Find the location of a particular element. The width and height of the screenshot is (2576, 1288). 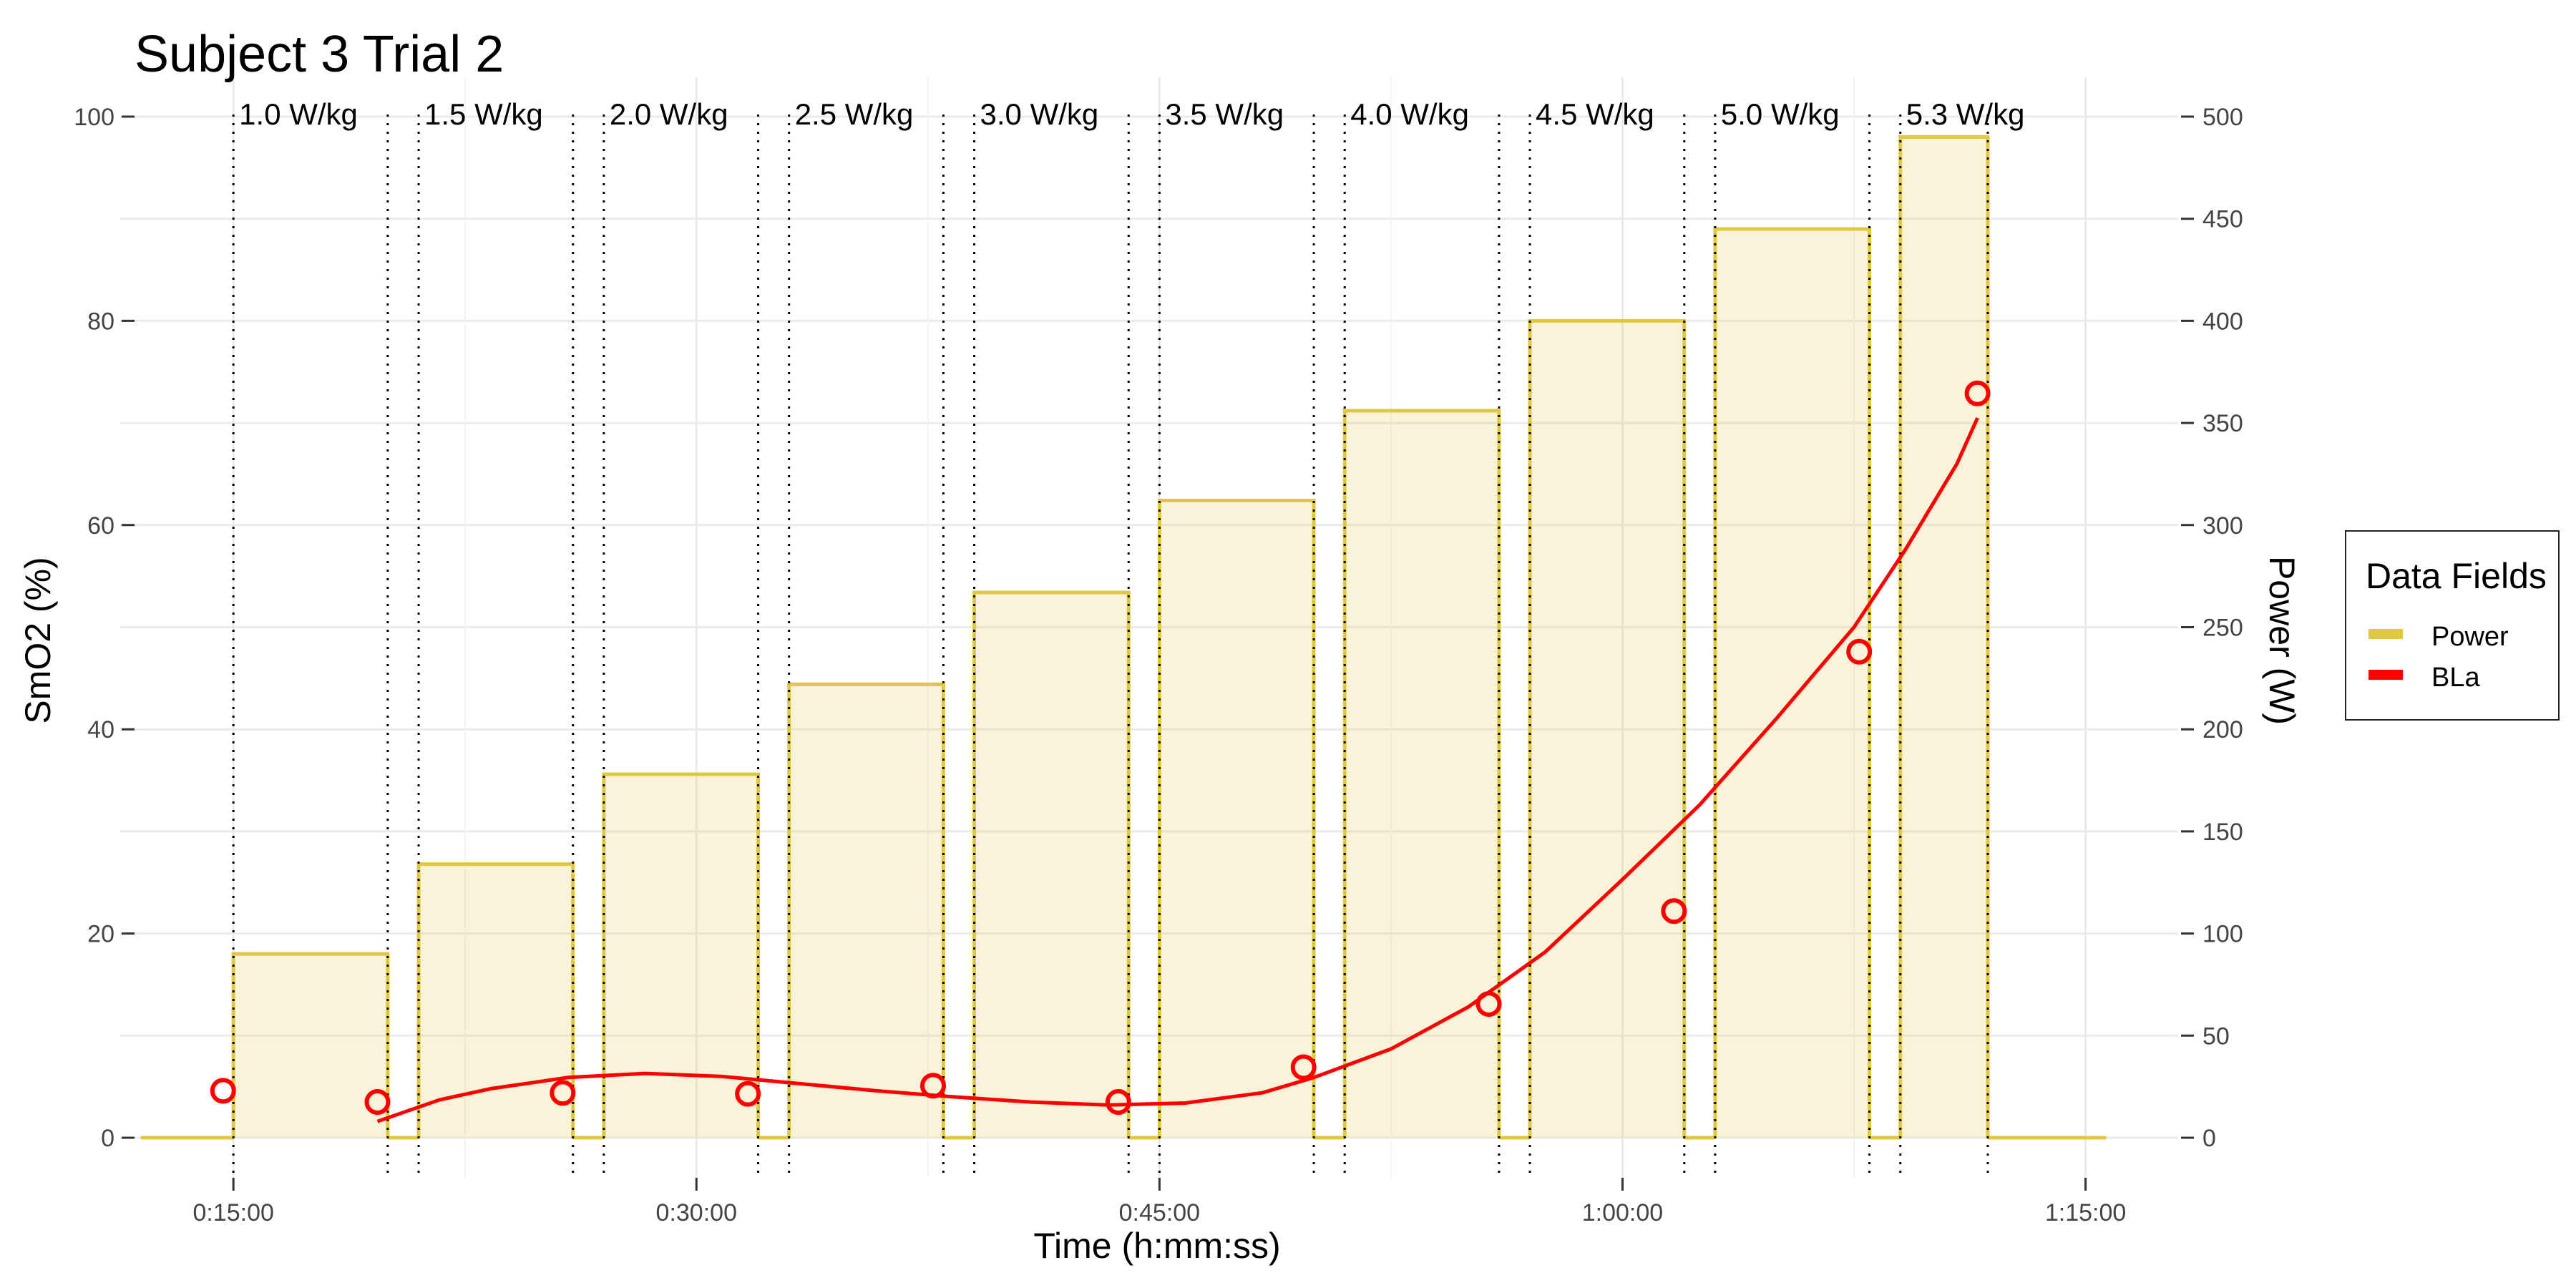

right-axis-title: Power (W) is located at coordinates (2282, 640).